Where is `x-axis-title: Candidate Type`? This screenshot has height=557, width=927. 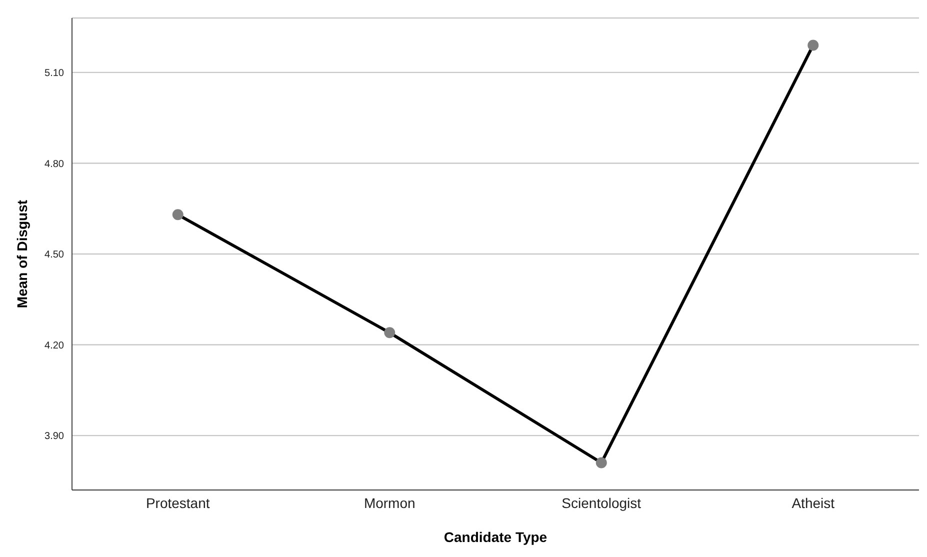 x-axis-title: Candidate Type is located at coordinates (496, 537).